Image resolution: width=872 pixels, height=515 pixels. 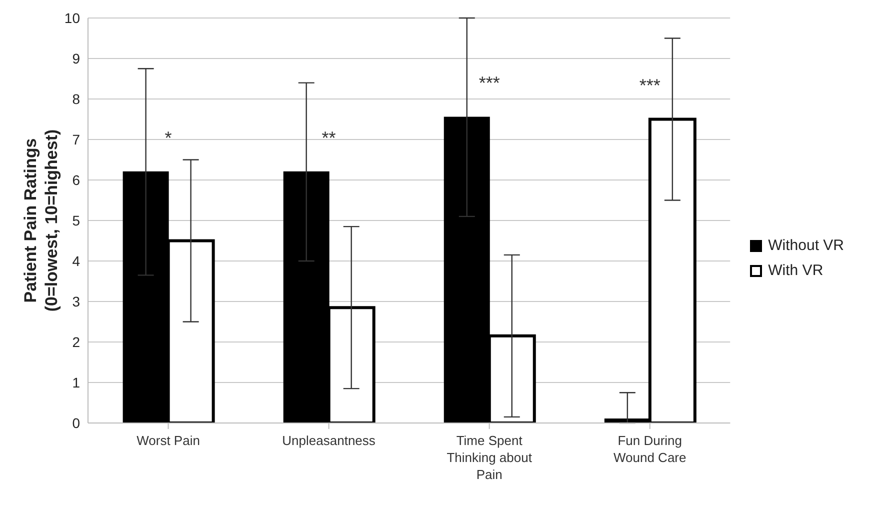 What do you see at coordinates (329, 138) in the screenshot?
I see `annotation: **` at bounding box center [329, 138].